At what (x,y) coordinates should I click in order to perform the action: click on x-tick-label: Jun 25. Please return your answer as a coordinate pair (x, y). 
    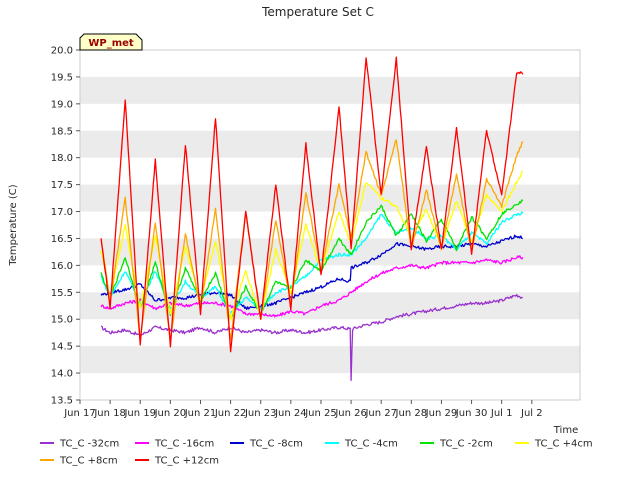
    Looking at the image, I should click on (320, 413).